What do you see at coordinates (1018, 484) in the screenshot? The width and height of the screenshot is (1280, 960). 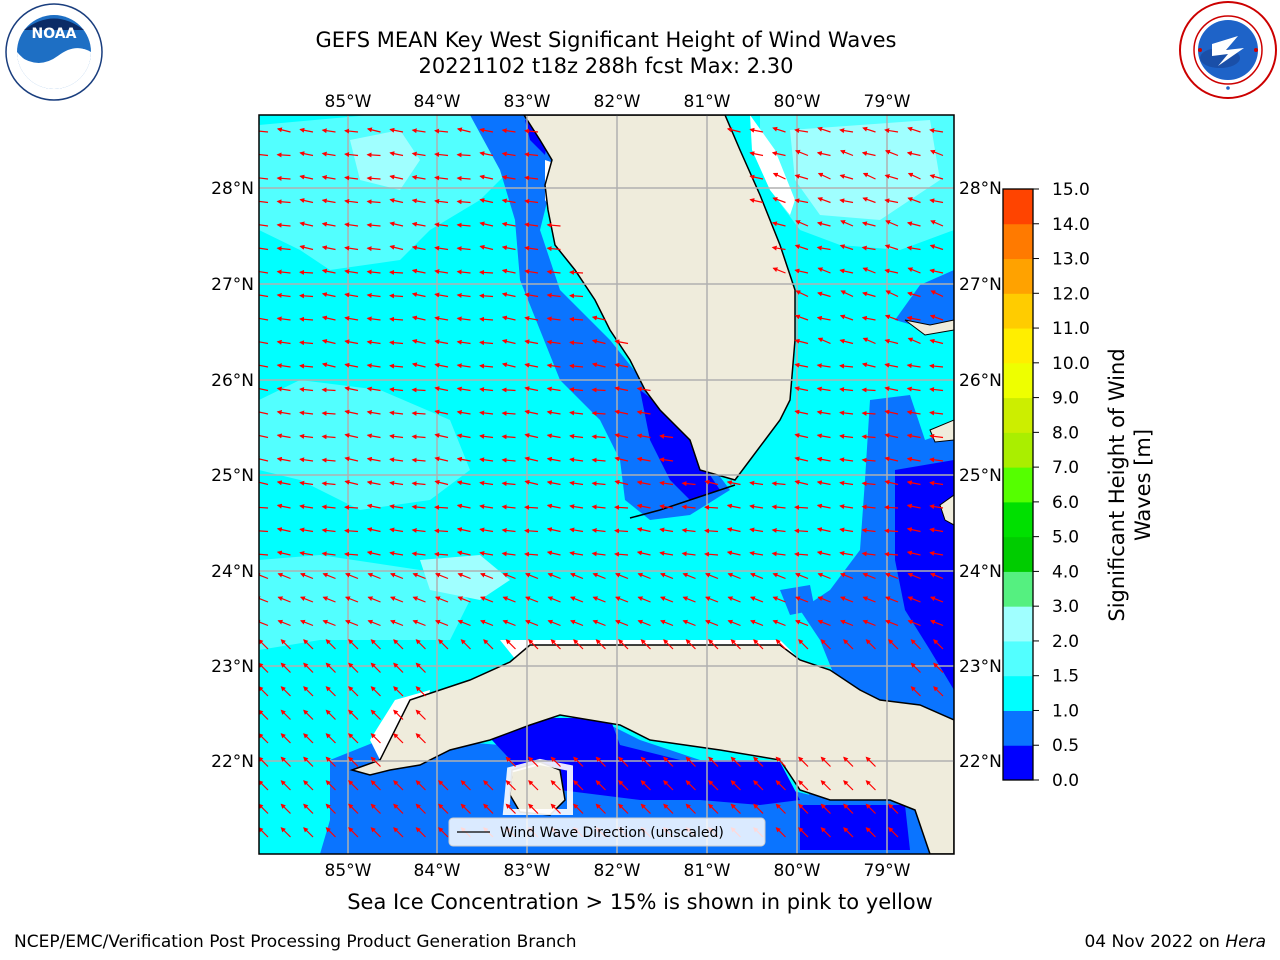 I see `colorbar-frame` at bounding box center [1018, 484].